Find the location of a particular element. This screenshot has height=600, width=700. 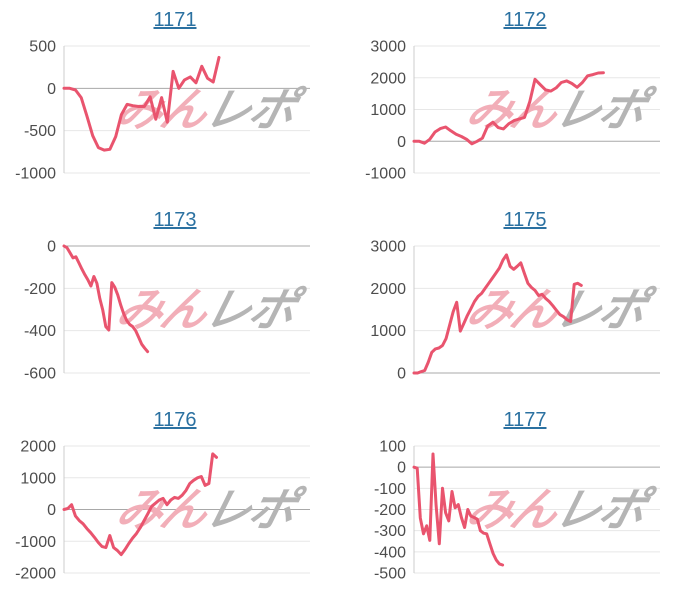

machine-number-link-1175: 1175 is located at coordinates (525, 220).